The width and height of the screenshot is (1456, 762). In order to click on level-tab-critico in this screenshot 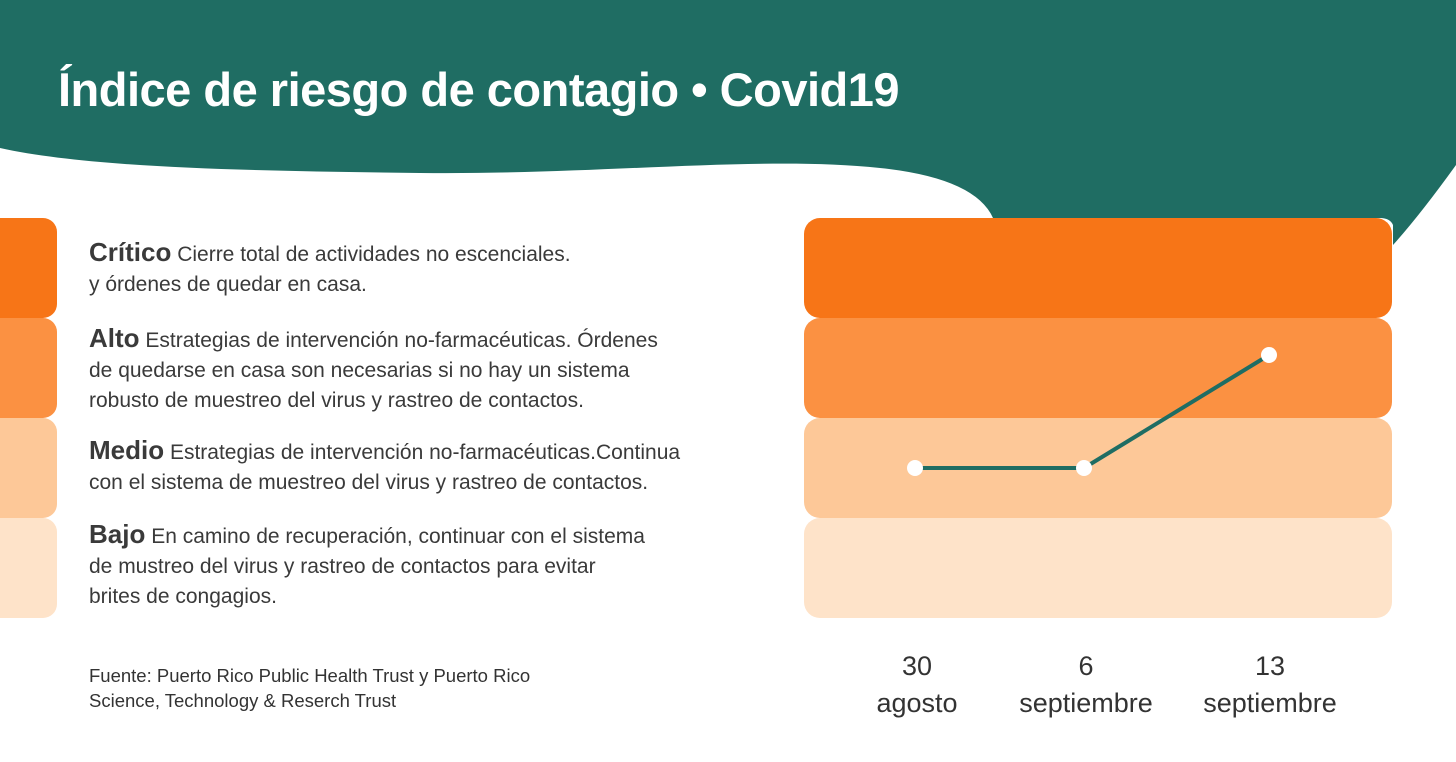, I will do `click(28, 268)`.